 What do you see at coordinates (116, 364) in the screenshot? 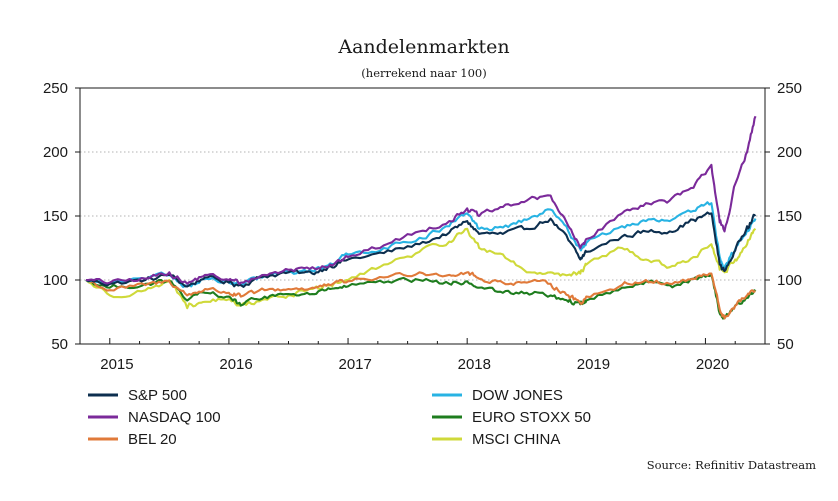
I see `xtick-label-2015: 2015` at bounding box center [116, 364].